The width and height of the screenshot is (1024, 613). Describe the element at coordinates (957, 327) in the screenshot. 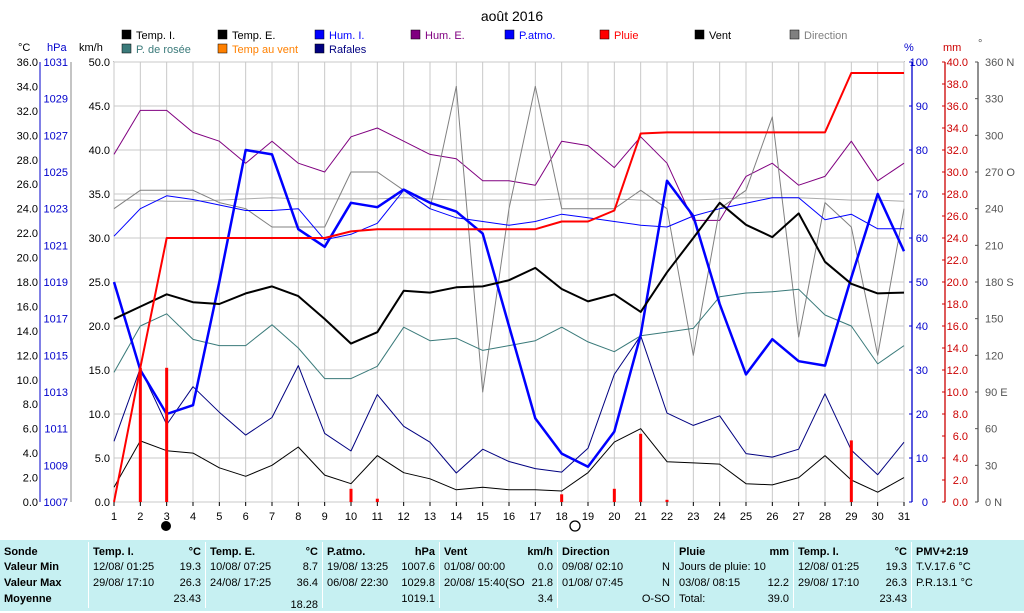

I see `y-tick-label-mm: 16.0` at that location.